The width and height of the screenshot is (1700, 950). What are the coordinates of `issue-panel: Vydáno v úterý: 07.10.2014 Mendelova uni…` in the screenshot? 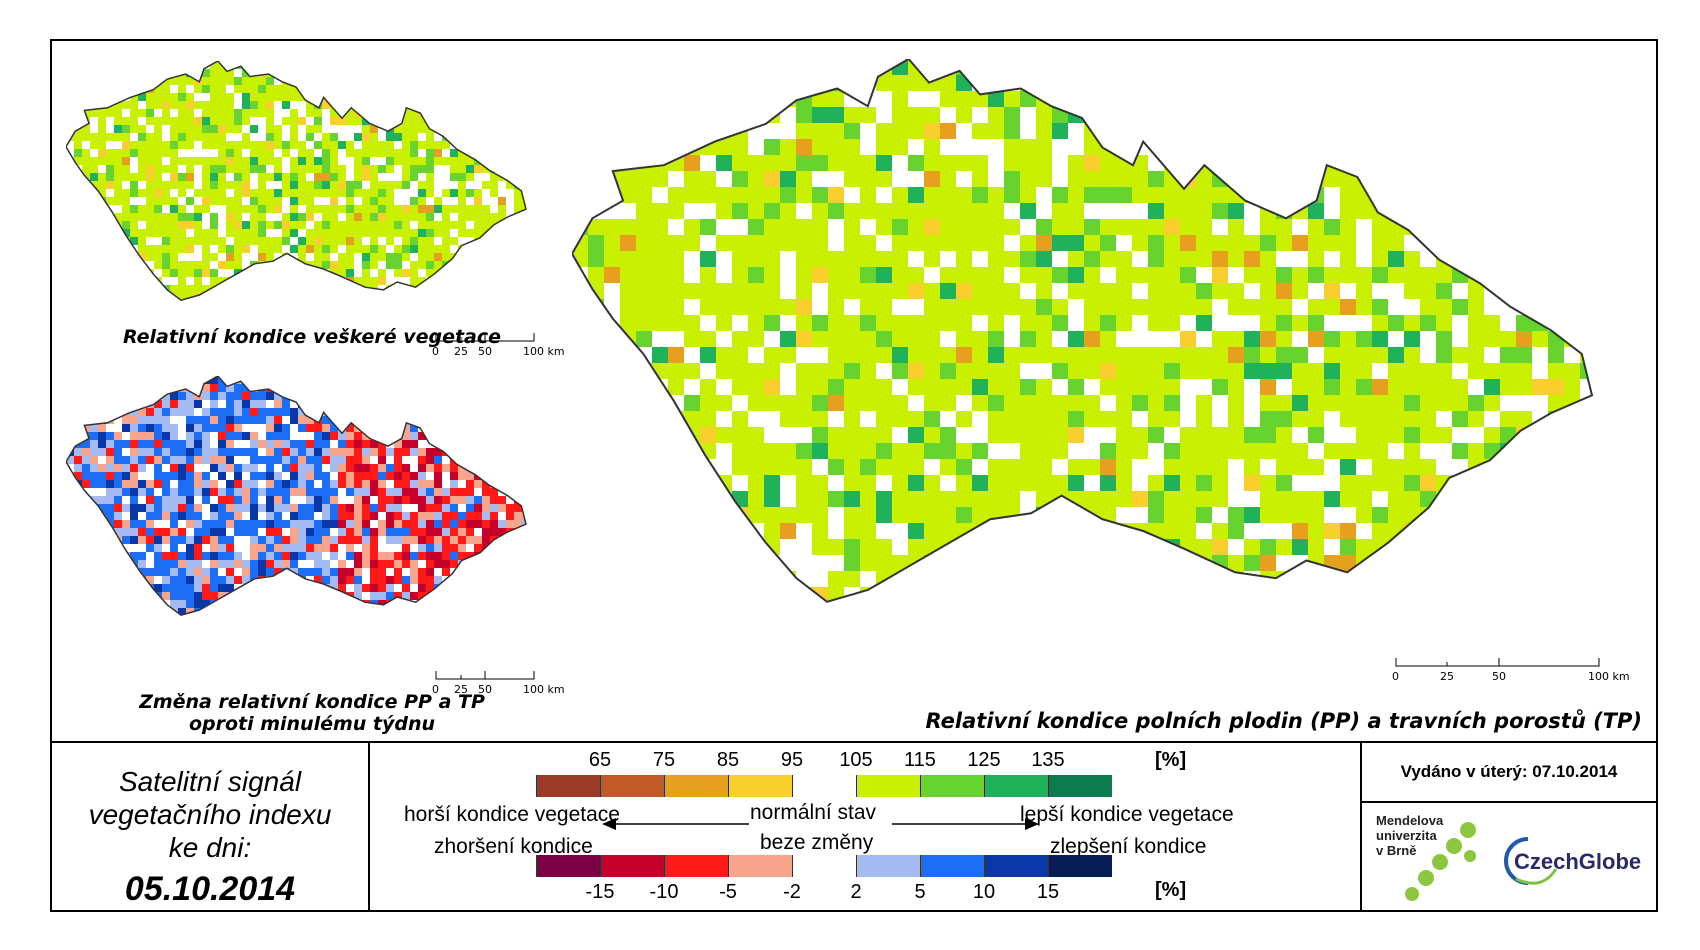 It's located at (1509, 826).